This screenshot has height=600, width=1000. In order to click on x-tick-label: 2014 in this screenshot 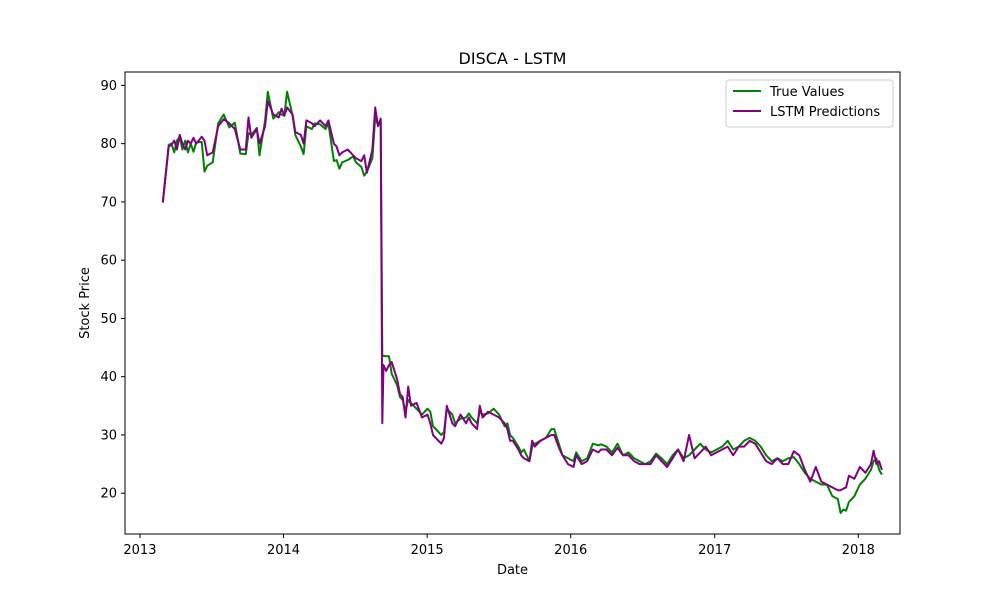, I will do `click(283, 550)`.